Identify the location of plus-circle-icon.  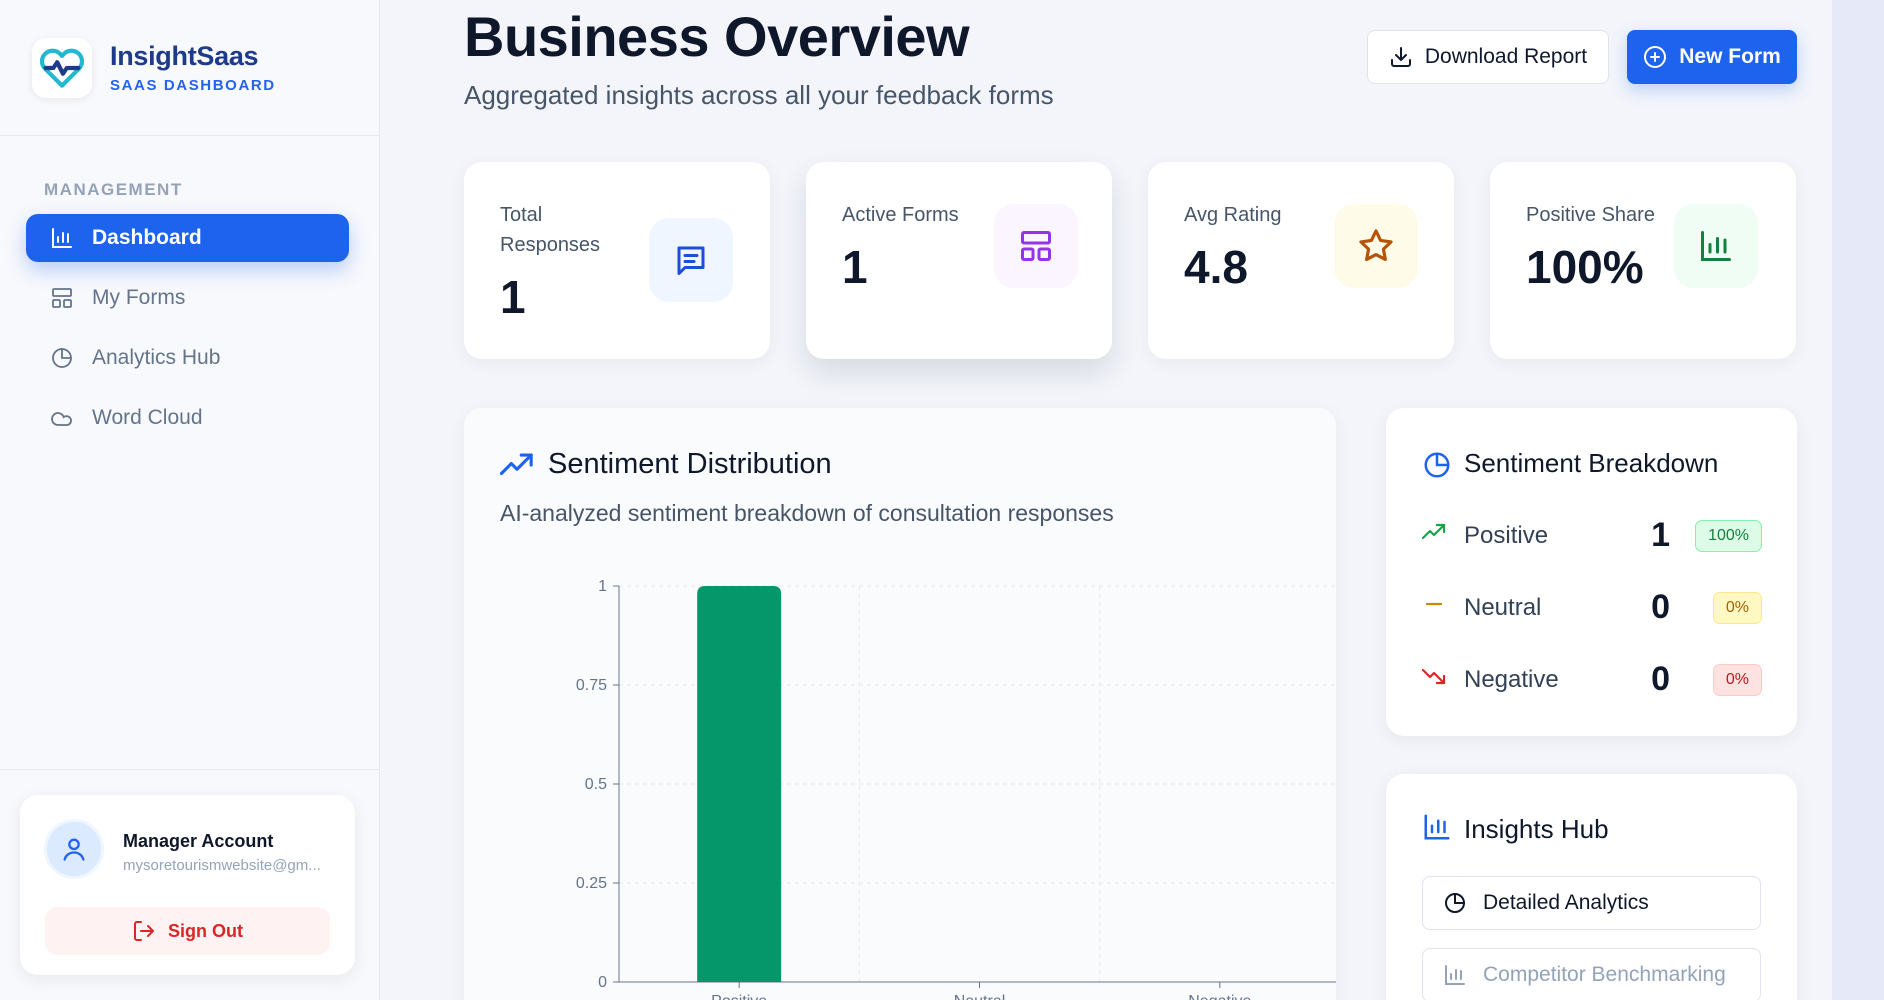
(1655, 57).